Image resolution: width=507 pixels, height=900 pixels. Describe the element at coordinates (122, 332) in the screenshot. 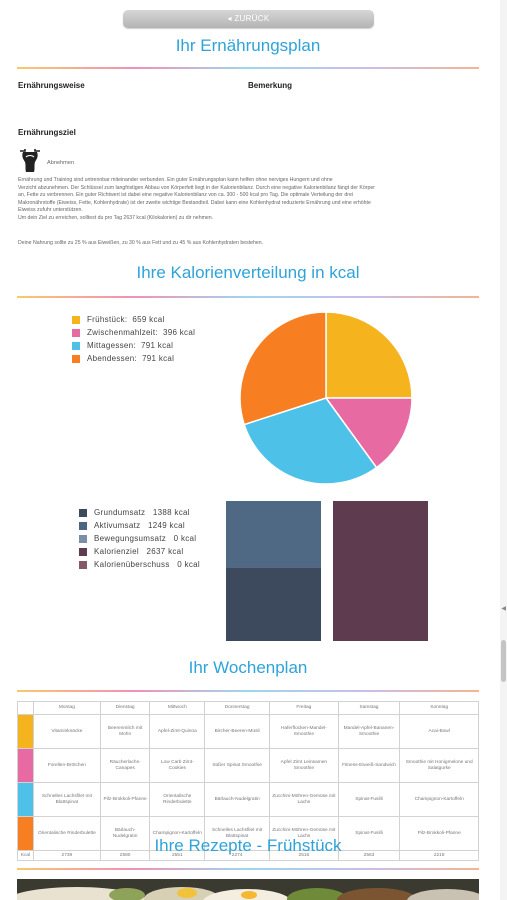

I see `legend-name: Zwischenmahlzeit:` at that location.